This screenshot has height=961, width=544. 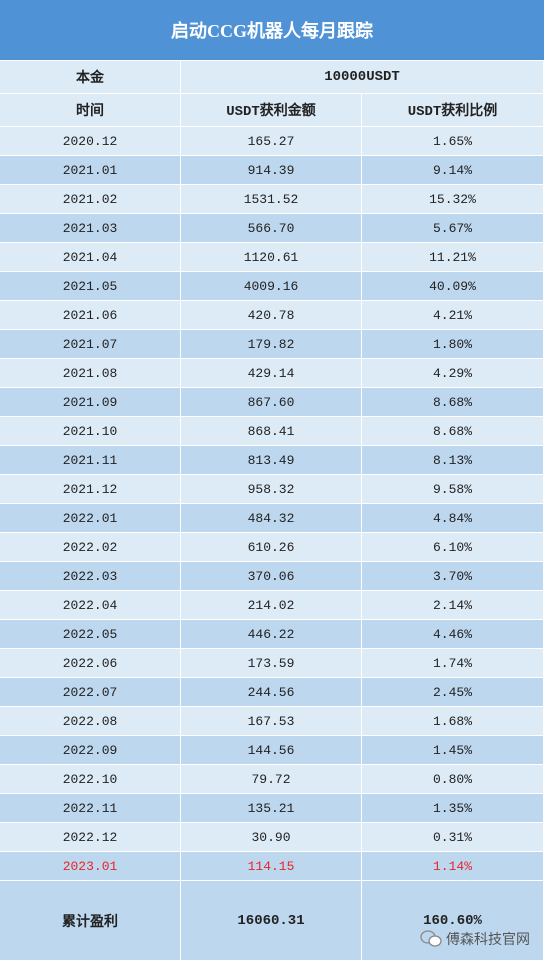 What do you see at coordinates (90, 547) in the screenshot?
I see `table-cell: 2022.02` at bounding box center [90, 547].